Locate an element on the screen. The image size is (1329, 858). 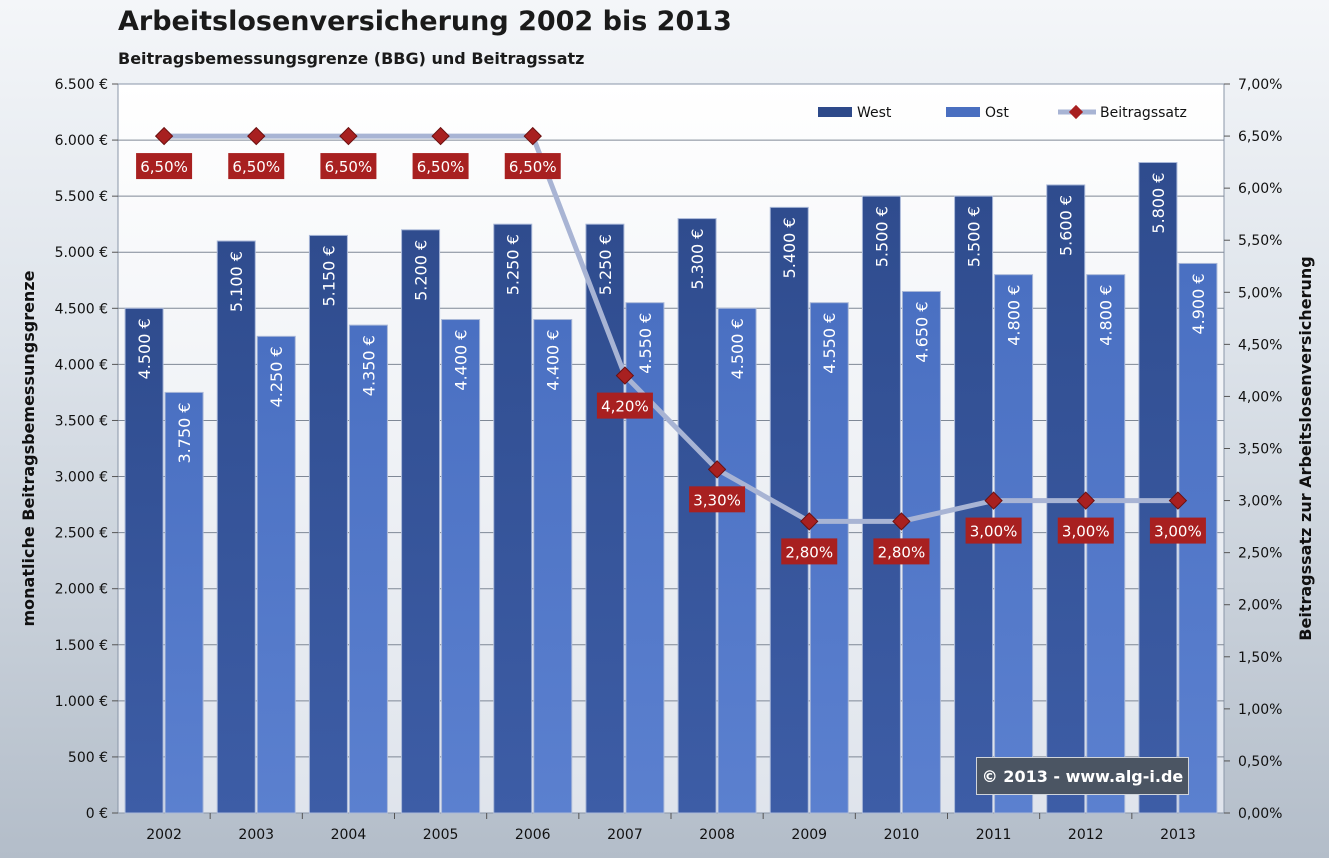
y-tick-label: 6.500 € is located at coordinates (81, 85).